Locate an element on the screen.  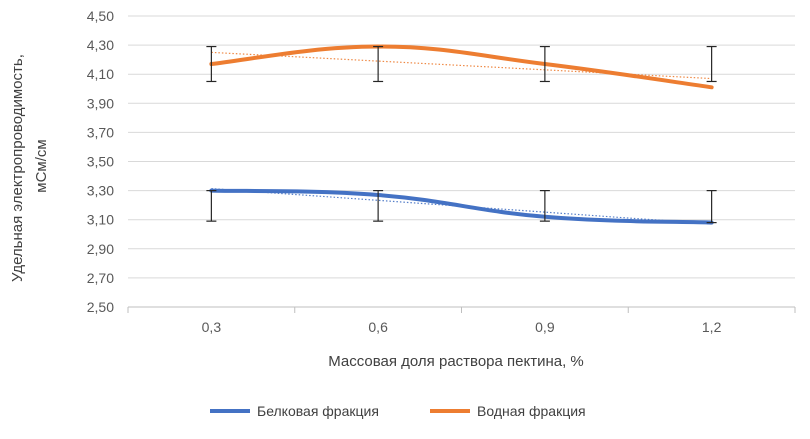
x-tick-labels: 0,3 0,6 0,9 1,2 is located at coordinates (462, 327).